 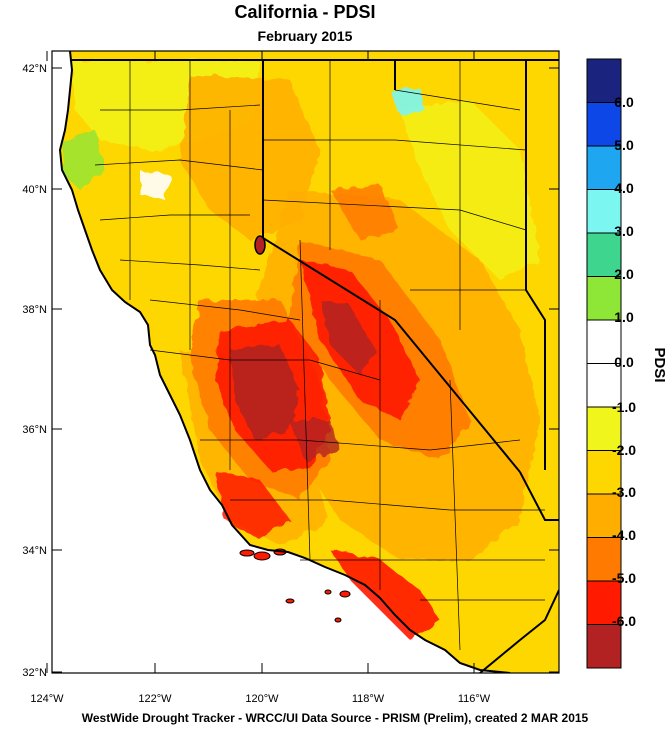 I want to click on colorbar, so click(x=604, y=363).